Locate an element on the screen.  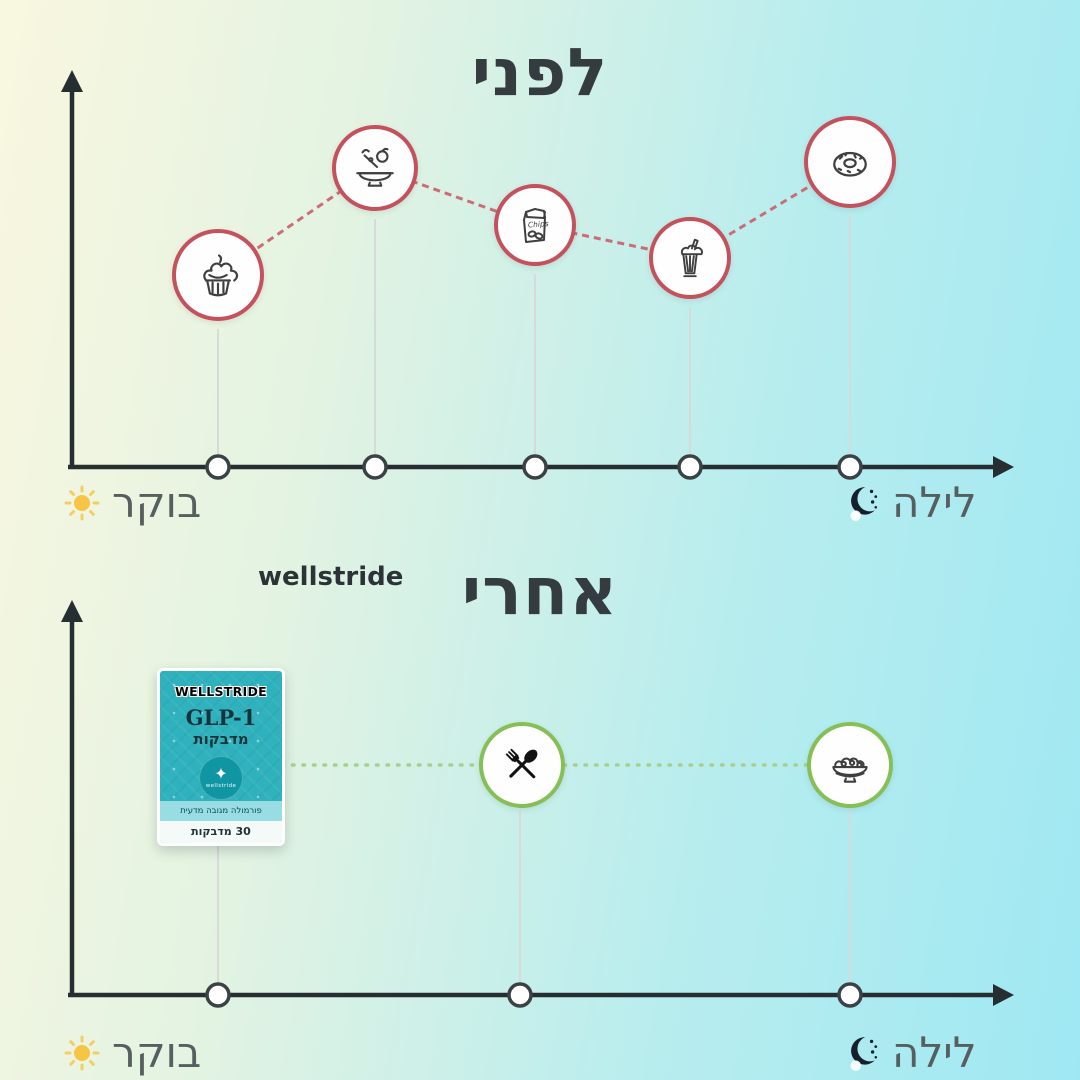
before-axis-end-label: לילה is located at coordinates (909, 503).